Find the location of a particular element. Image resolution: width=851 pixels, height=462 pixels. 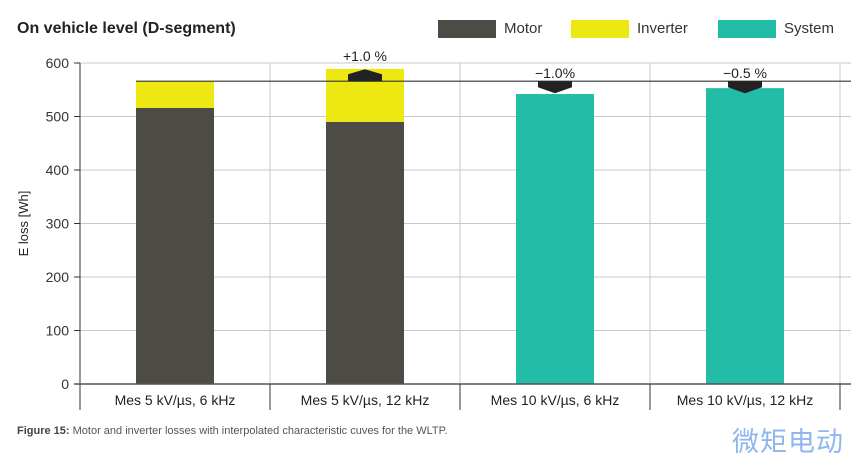

y-tick-label: 300 is located at coordinates (58, 224).